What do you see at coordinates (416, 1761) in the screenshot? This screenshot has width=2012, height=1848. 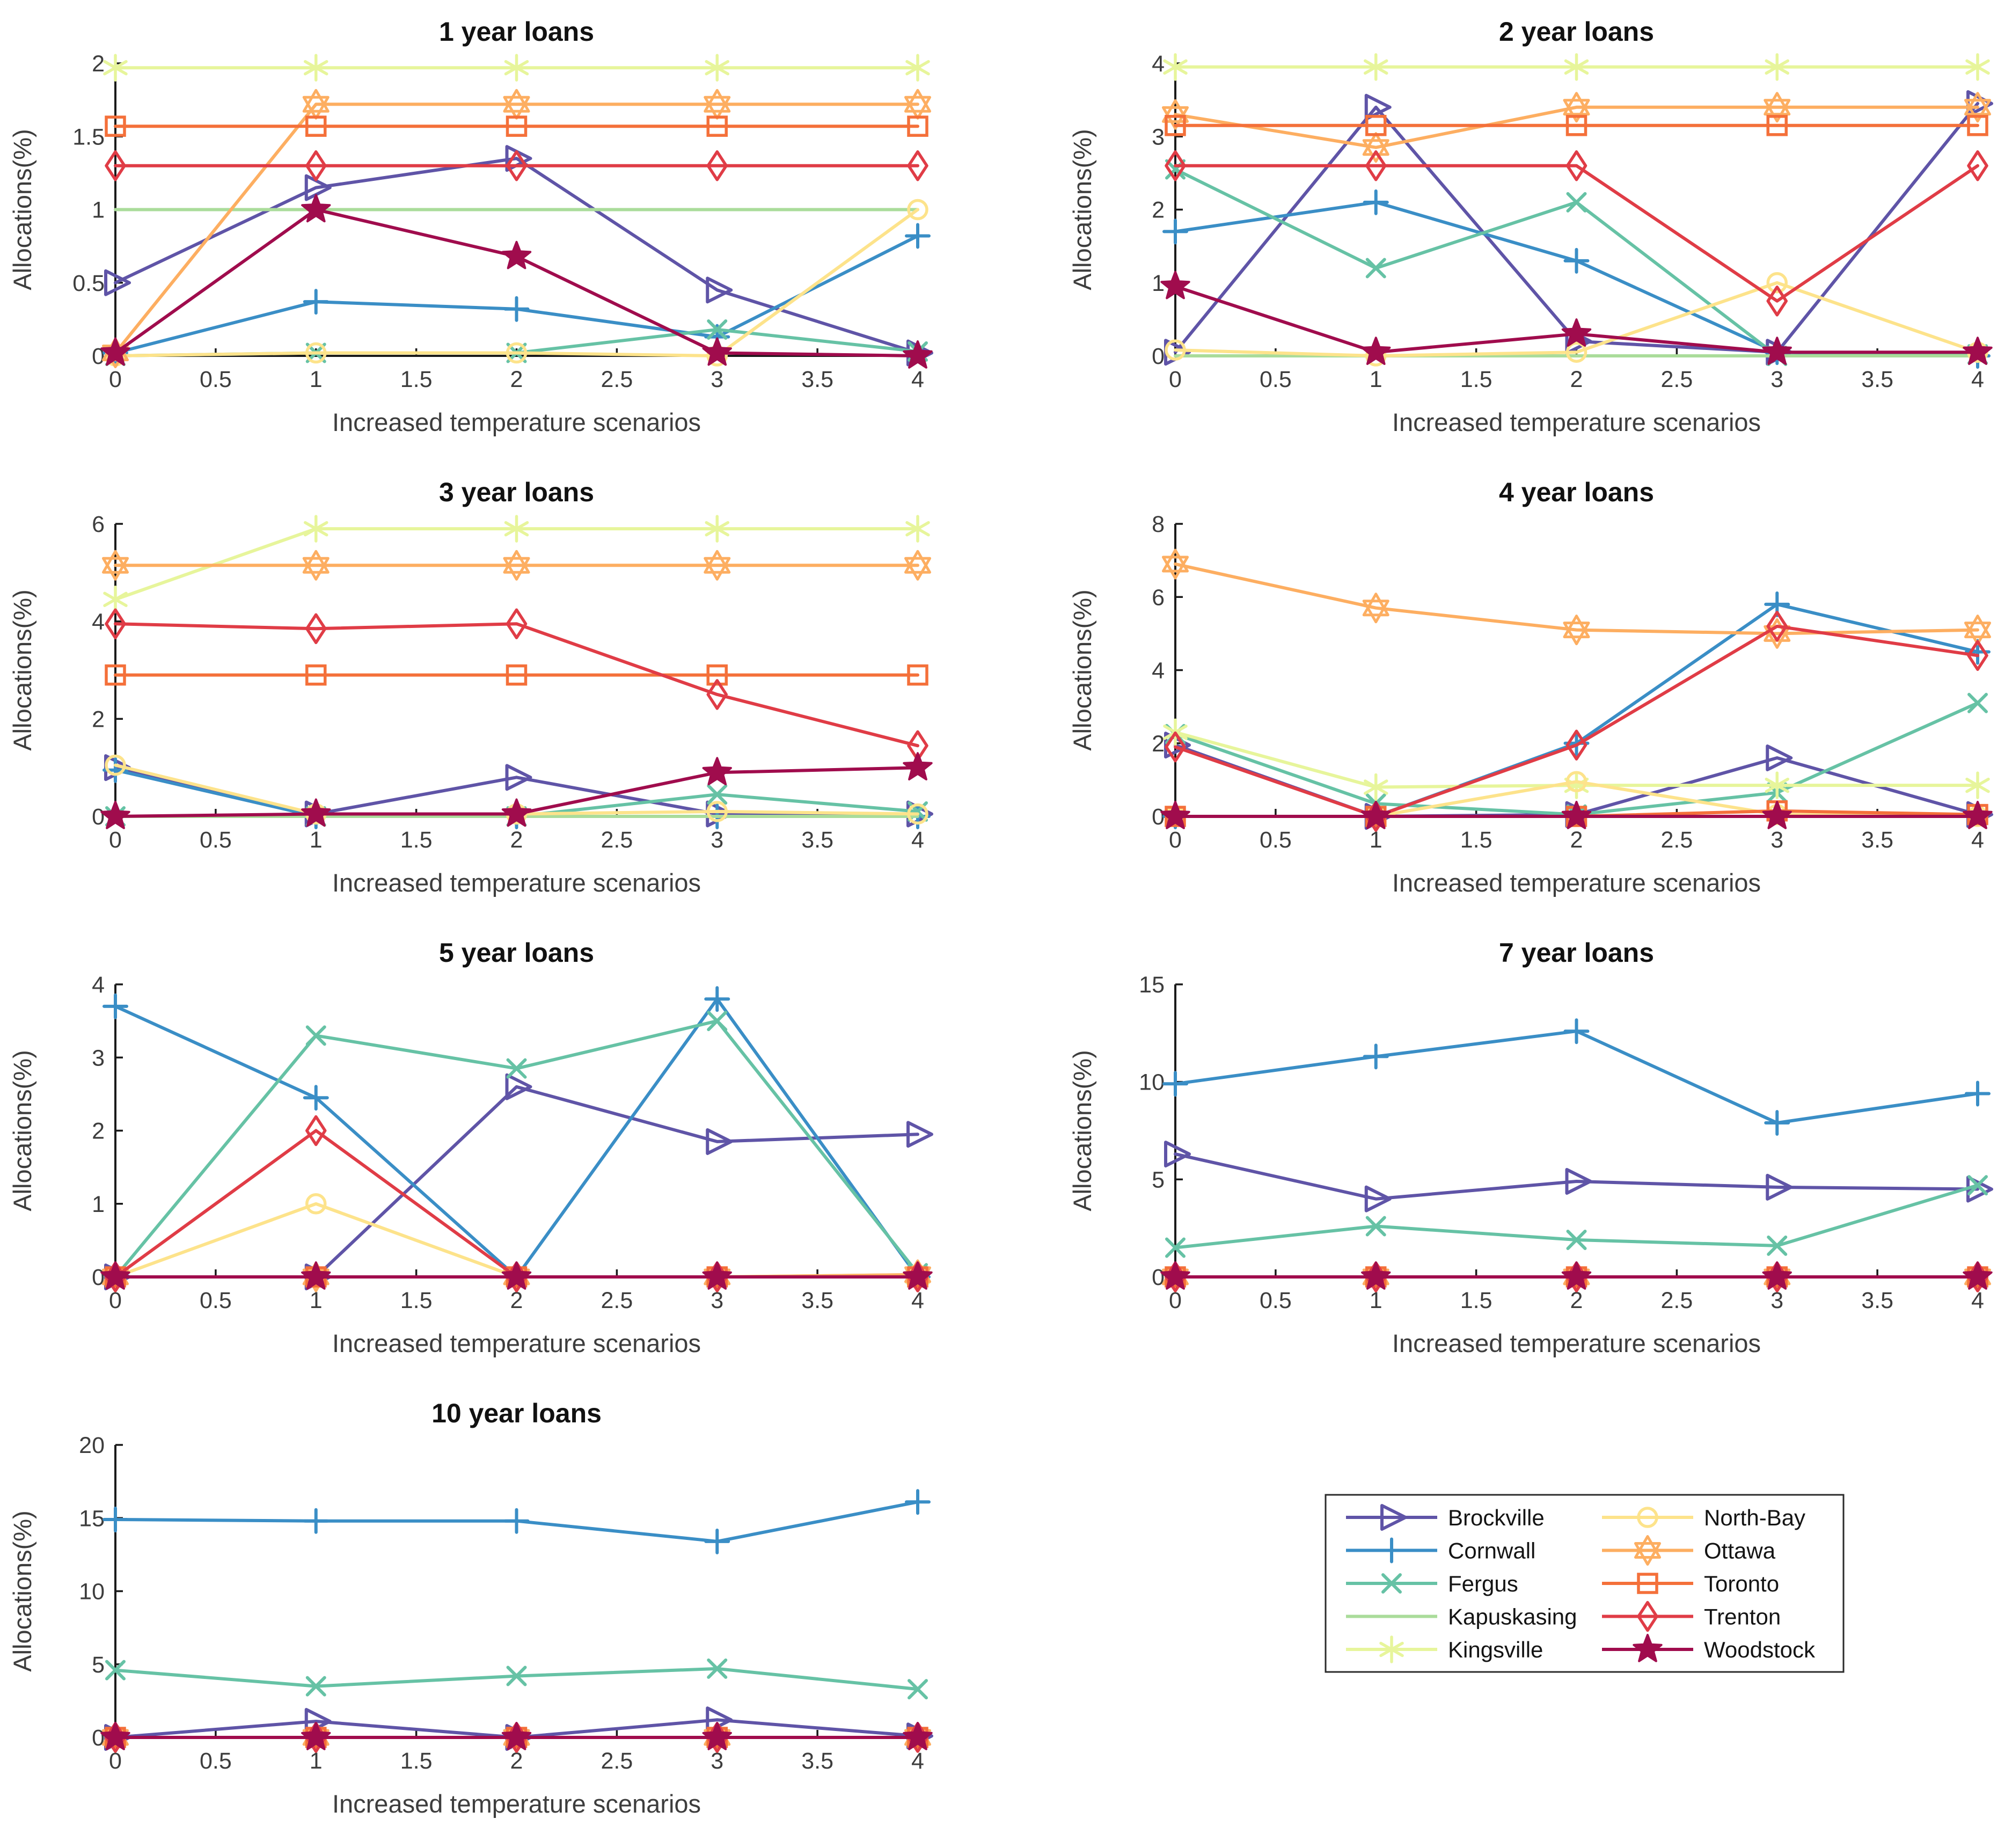 I see `x-tick-label: 1.5` at bounding box center [416, 1761].